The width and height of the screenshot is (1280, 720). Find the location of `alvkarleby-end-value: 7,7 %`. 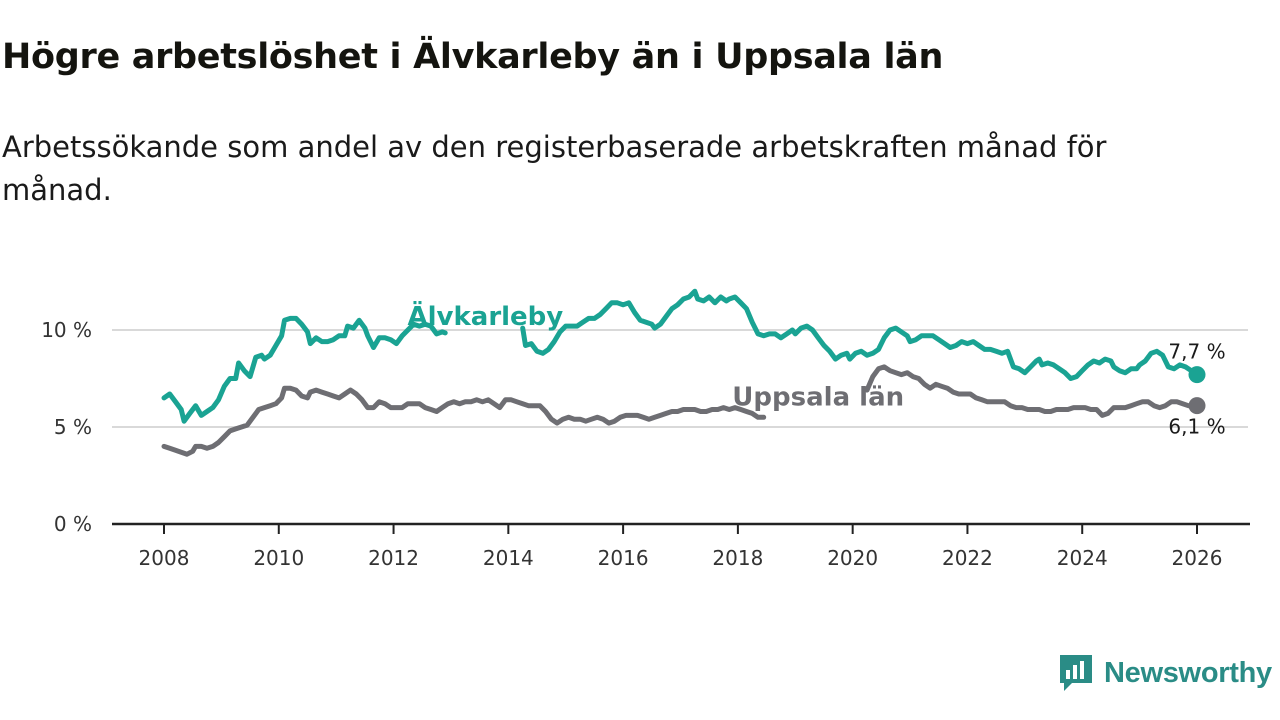

alvkarleby-end-value: 7,7 % is located at coordinates (1196, 352).